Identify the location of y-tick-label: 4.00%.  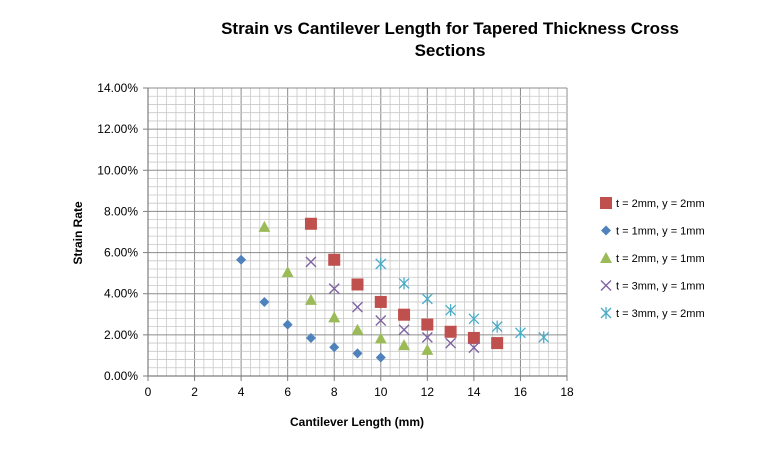
(121, 294).